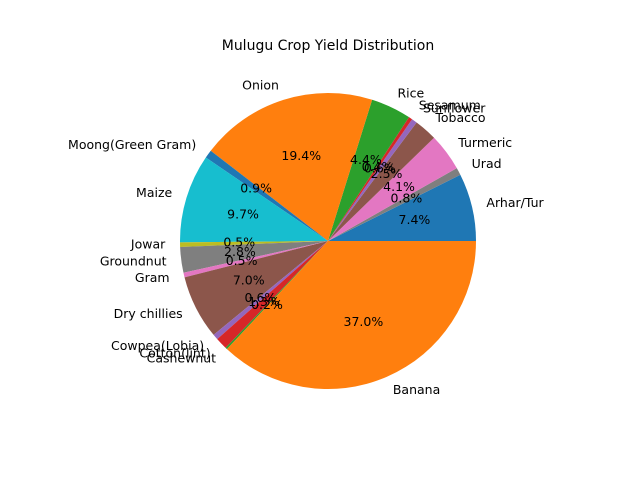 The height and width of the screenshot is (480, 640). I want to click on pie-slice-gram, so click(255, 259).